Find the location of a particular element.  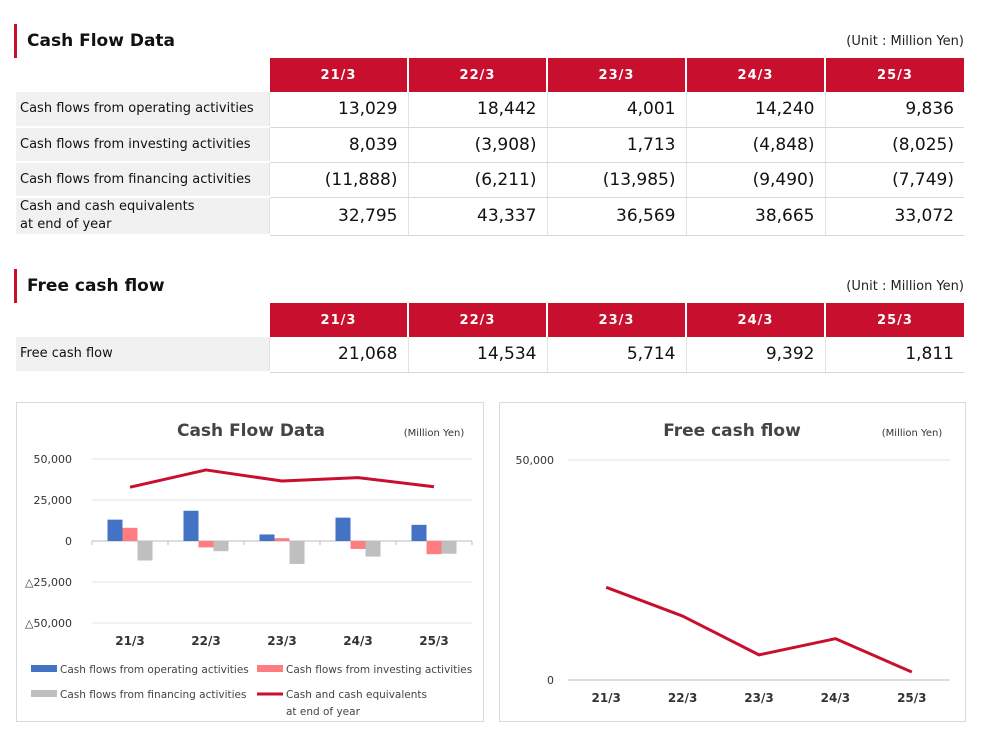

value-cell: 18,442 is located at coordinates (477, 110).